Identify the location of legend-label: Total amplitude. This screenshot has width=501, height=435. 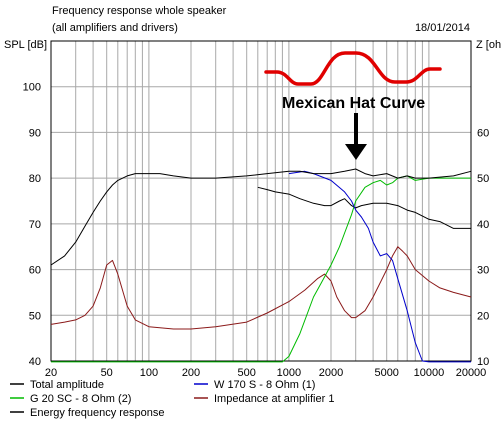
(67, 385).